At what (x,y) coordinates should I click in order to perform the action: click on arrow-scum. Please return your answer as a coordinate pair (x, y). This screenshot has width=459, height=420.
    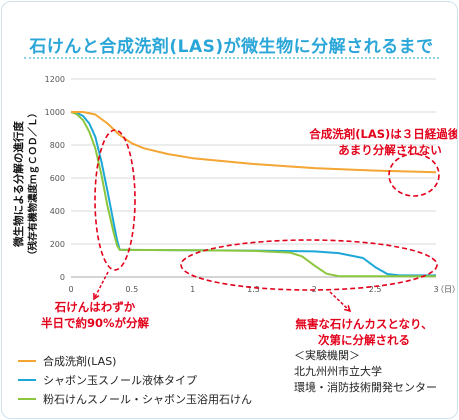
    Looking at the image, I should click on (340, 301).